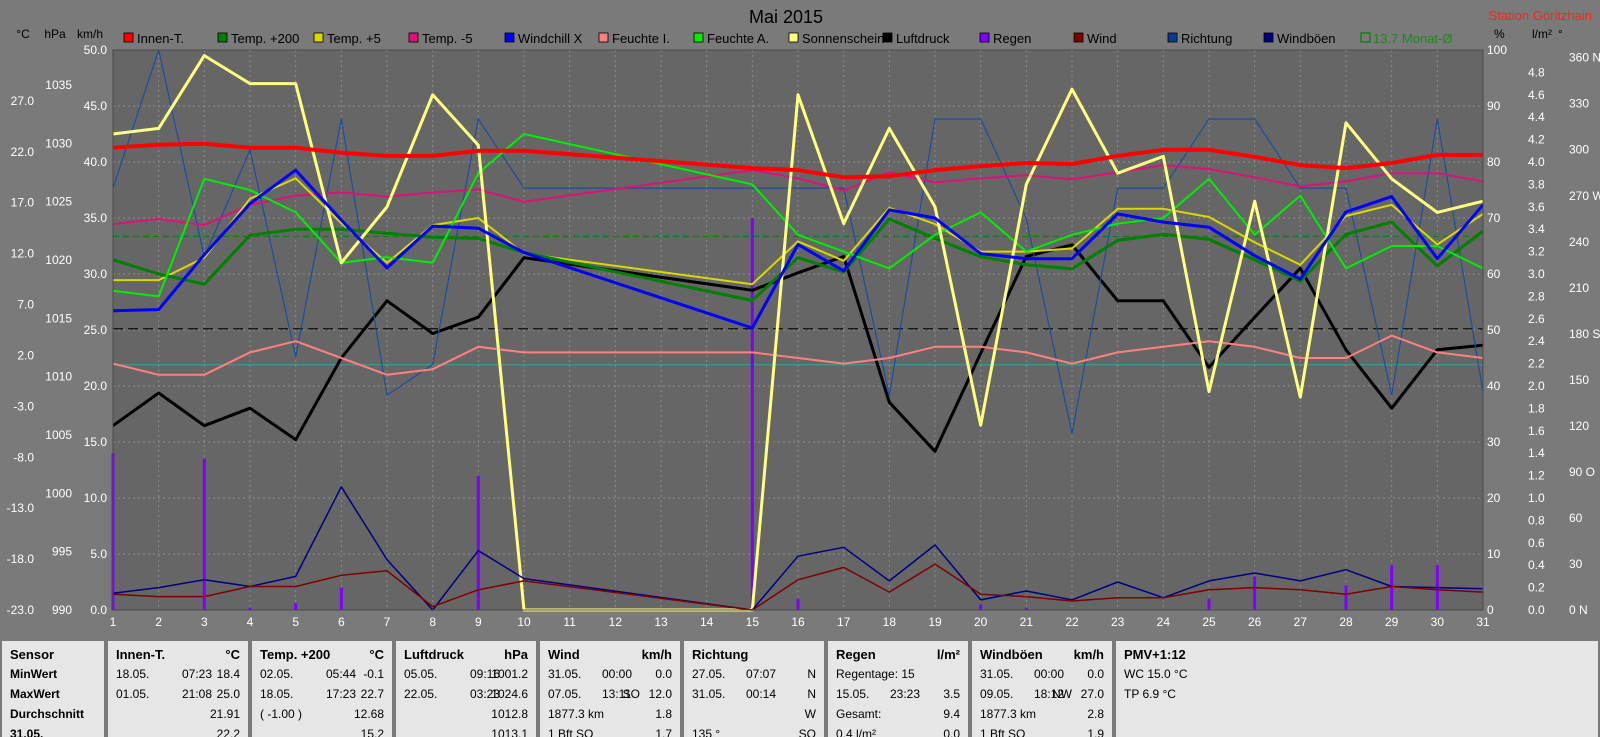 The image size is (1600, 737). Describe the element at coordinates (1494, 554) in the screenshot. I see `y-tick-label-pct: 10` at that location.